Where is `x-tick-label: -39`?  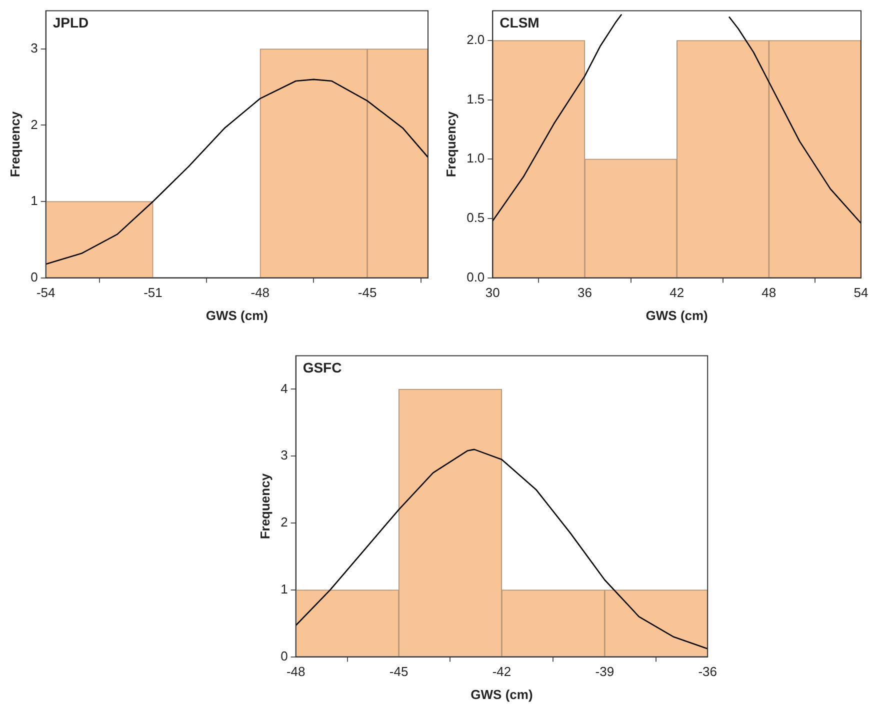 x-tick-label: -39 is located at coordinates (604, 672).